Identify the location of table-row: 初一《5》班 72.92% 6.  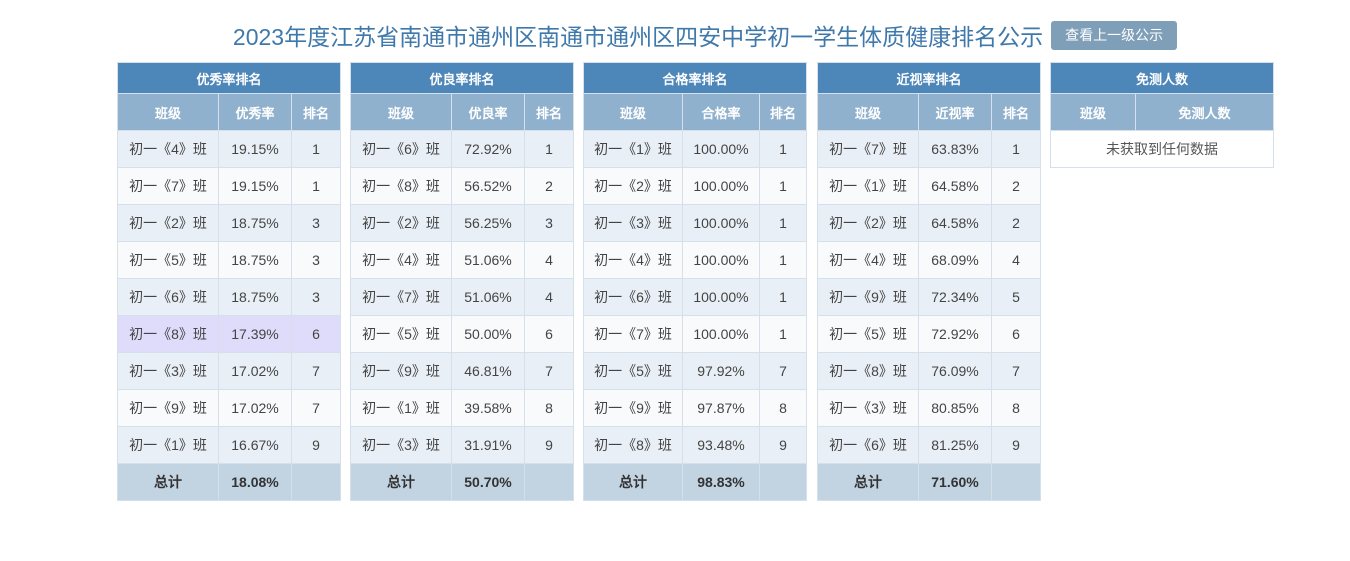
(929, 334).